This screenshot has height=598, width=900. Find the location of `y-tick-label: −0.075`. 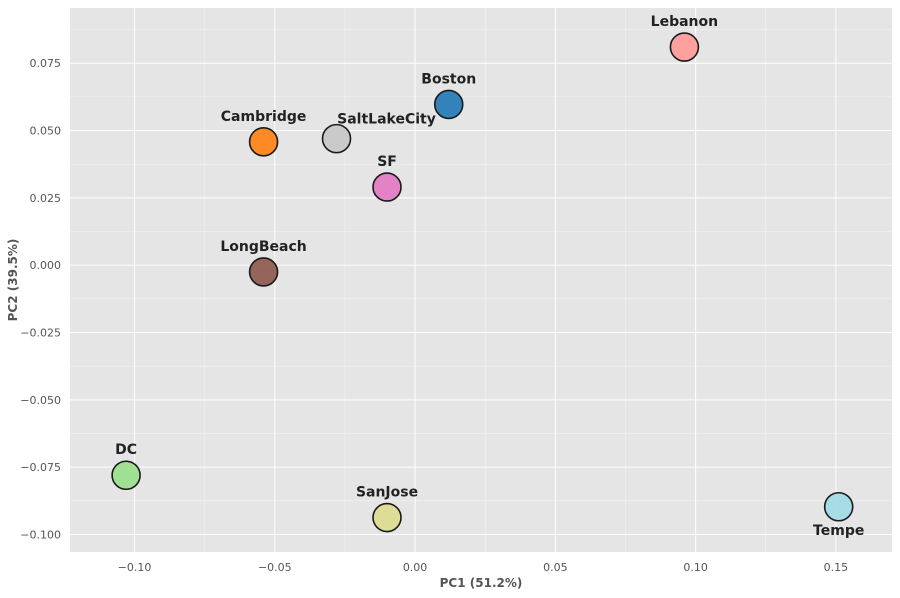

y-tick-label: −0.075 is located at coordinates (40, 467).